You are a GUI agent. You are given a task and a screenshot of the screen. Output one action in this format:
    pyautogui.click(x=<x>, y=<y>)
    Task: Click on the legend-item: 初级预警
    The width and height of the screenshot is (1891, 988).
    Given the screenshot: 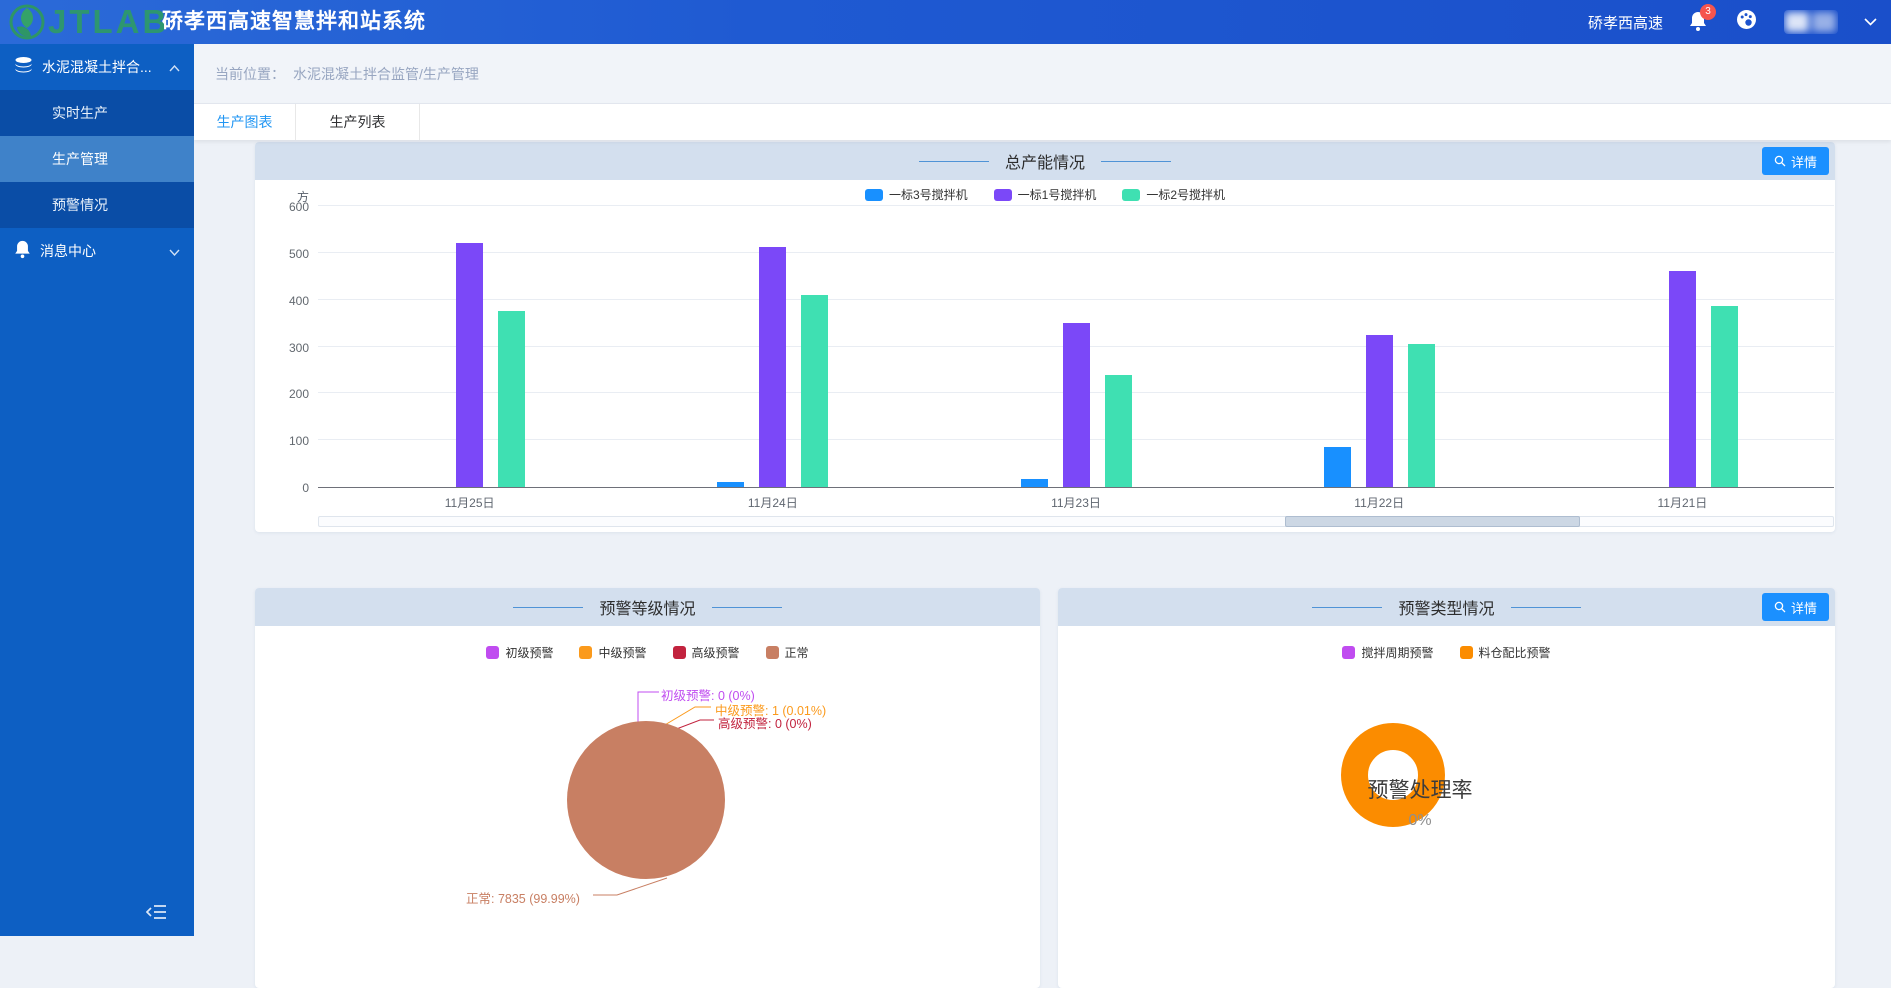 What is the action you would take?
    pyautogui.click(x=519, y=652)
    